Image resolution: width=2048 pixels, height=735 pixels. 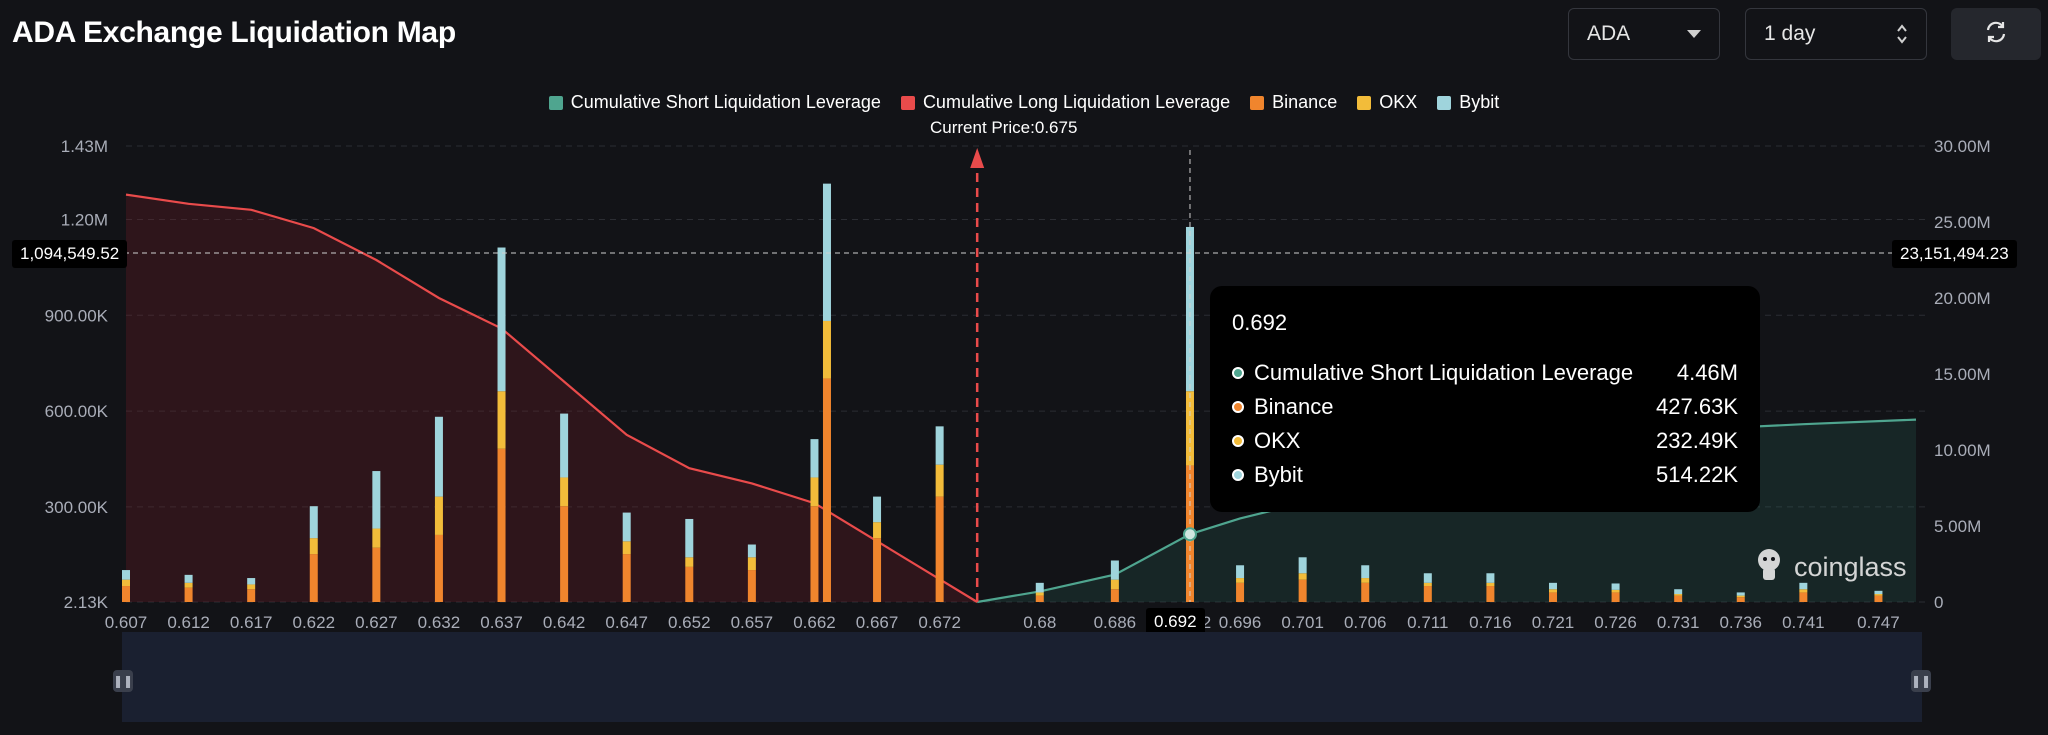 What do you see at coordinates (70, 254) in the screenshot?
I see `crosshair-left-value: 1,094,549.52` at bounding box center [70, 254].